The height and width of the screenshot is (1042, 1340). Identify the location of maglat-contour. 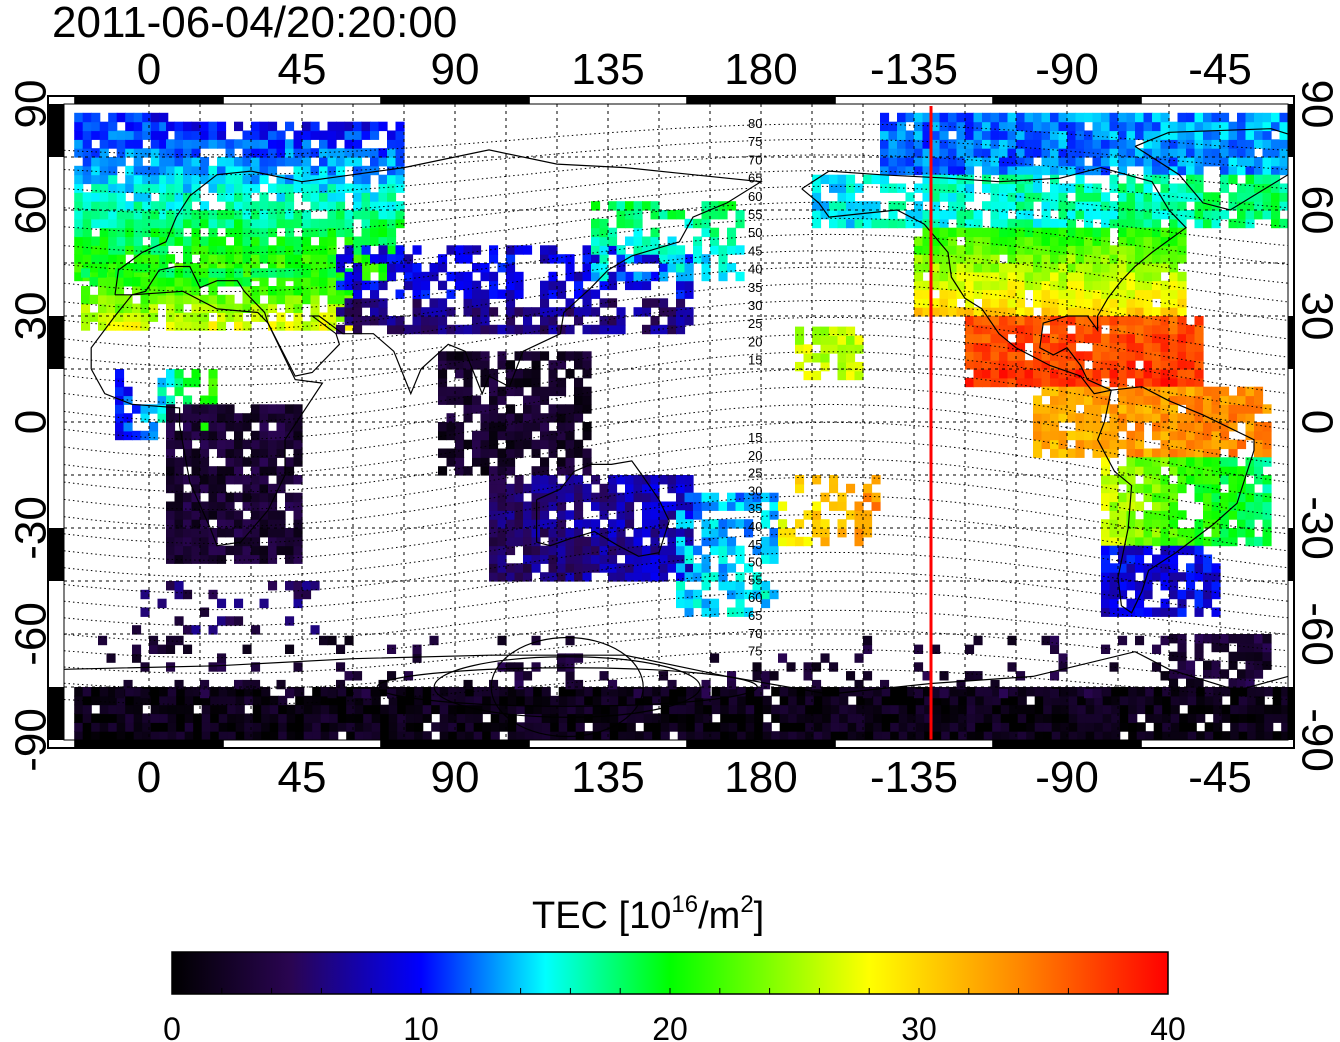
(676, 157).